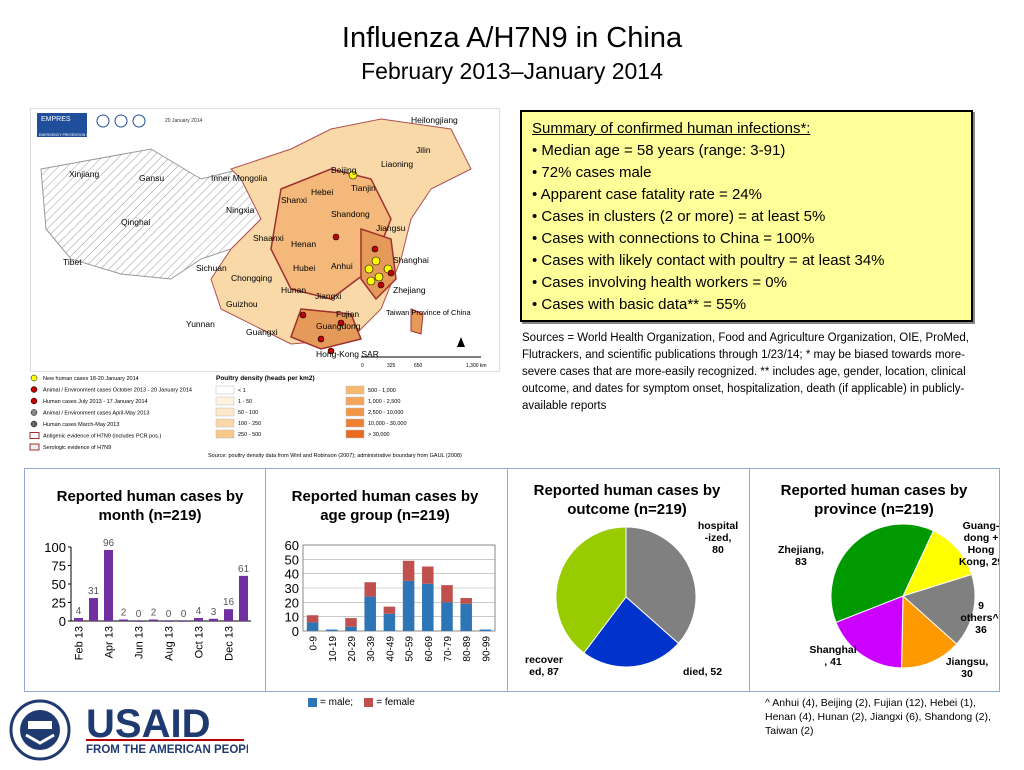 This screenshot has height=770, width=1024. What do you see at coordinates (399, 588) in the screenshot?
I see `plot-frame` at bounding box center [399, 588].